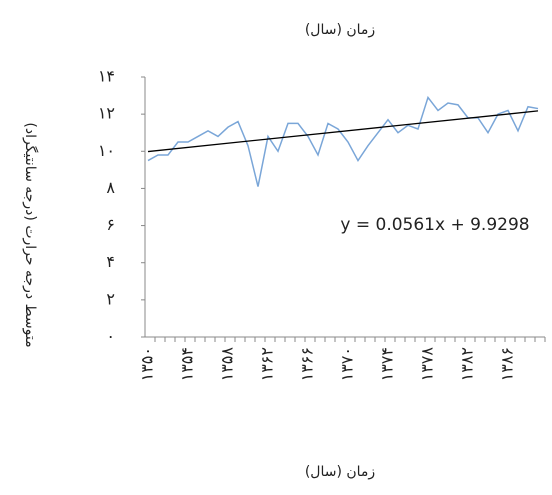 This screenshot has height=495, width=552. Describe the element at coordinates (106, 76) in the screenshot. I see `y-tick-label: ۱۴` at that location.